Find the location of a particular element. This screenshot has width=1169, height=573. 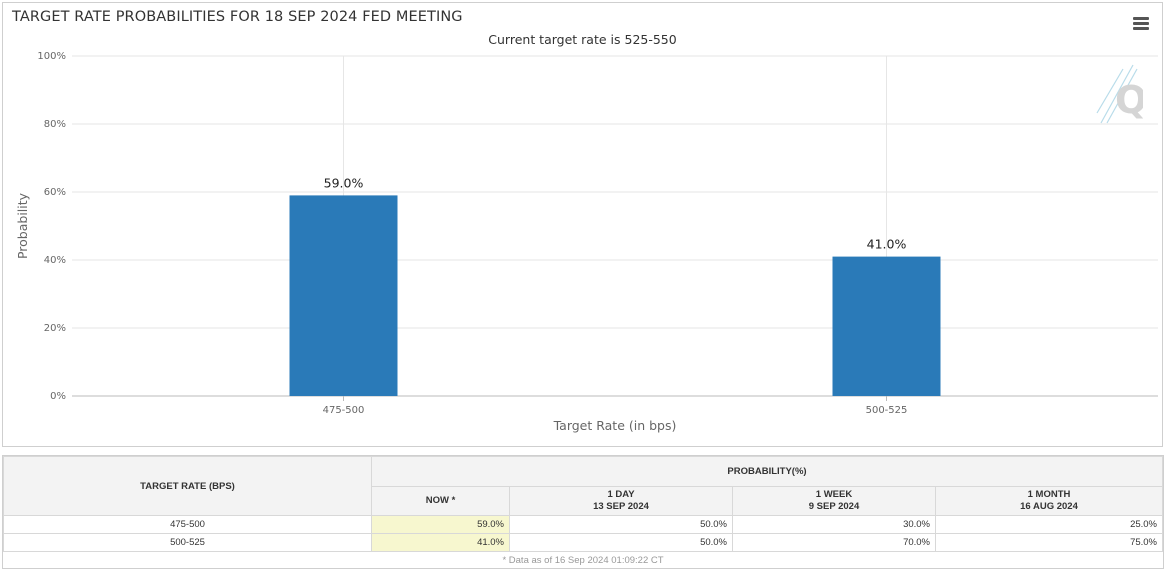

header-probability: PROBABILITY(%) is located at coordinates (767, 471).